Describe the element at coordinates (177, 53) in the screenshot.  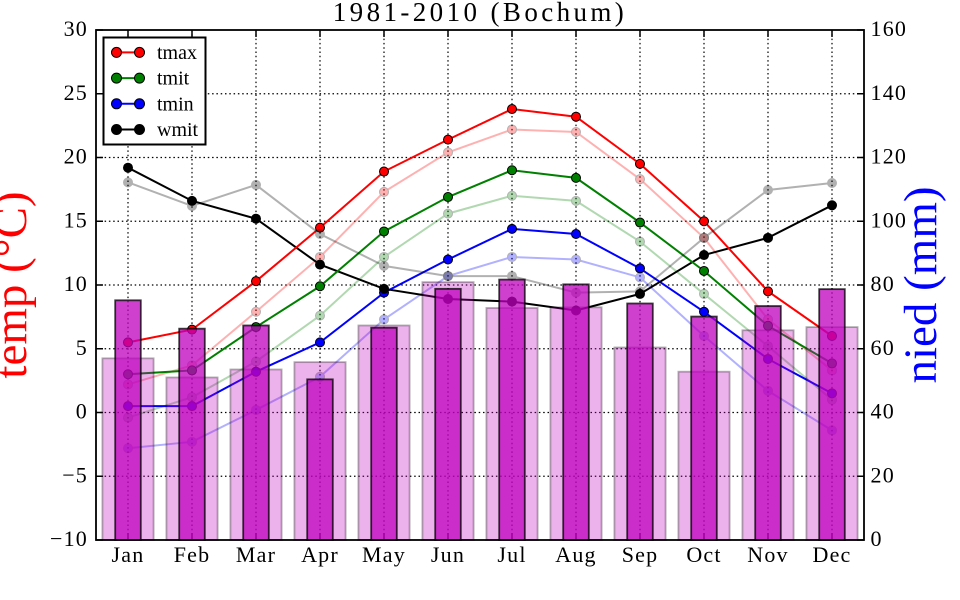
I see `svg-text: tmax` at that location.